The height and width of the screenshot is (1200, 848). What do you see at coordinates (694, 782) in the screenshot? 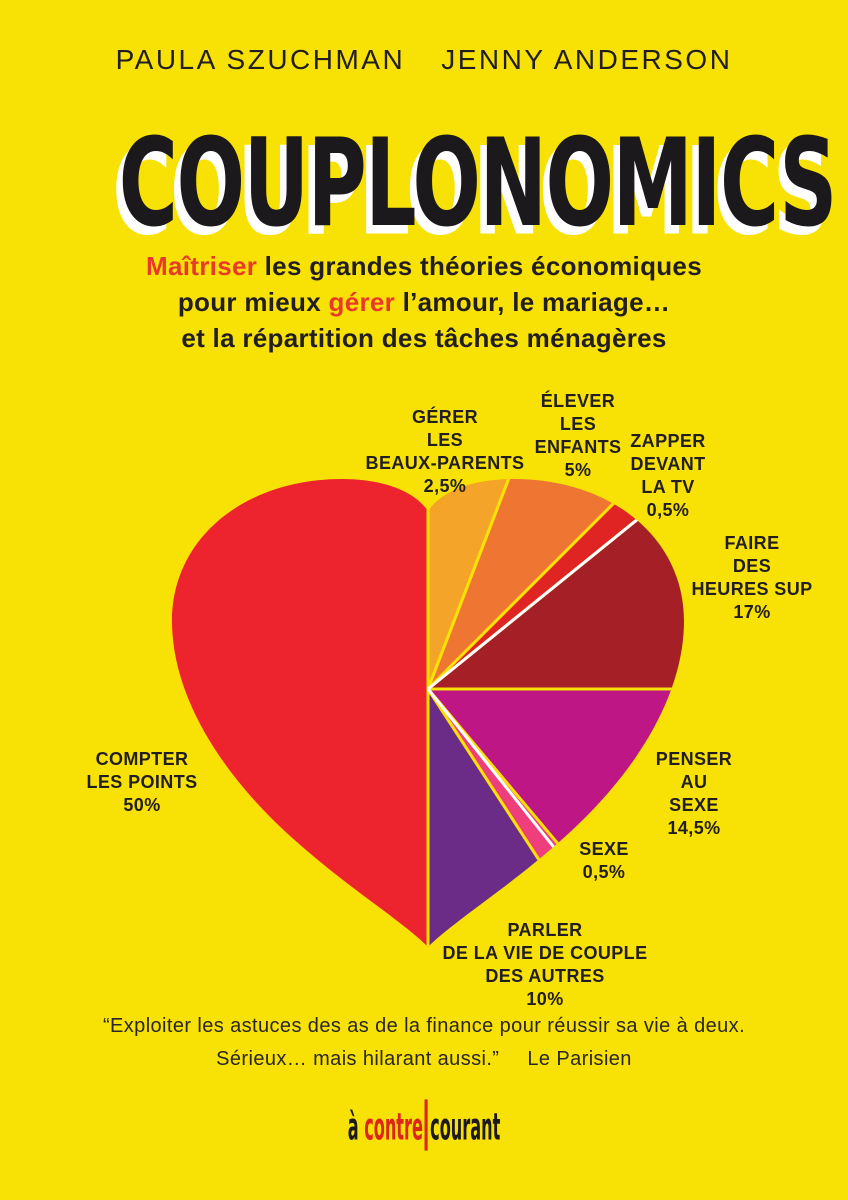
I see `slice-label-line: AU` at bounding box center [694, 782].